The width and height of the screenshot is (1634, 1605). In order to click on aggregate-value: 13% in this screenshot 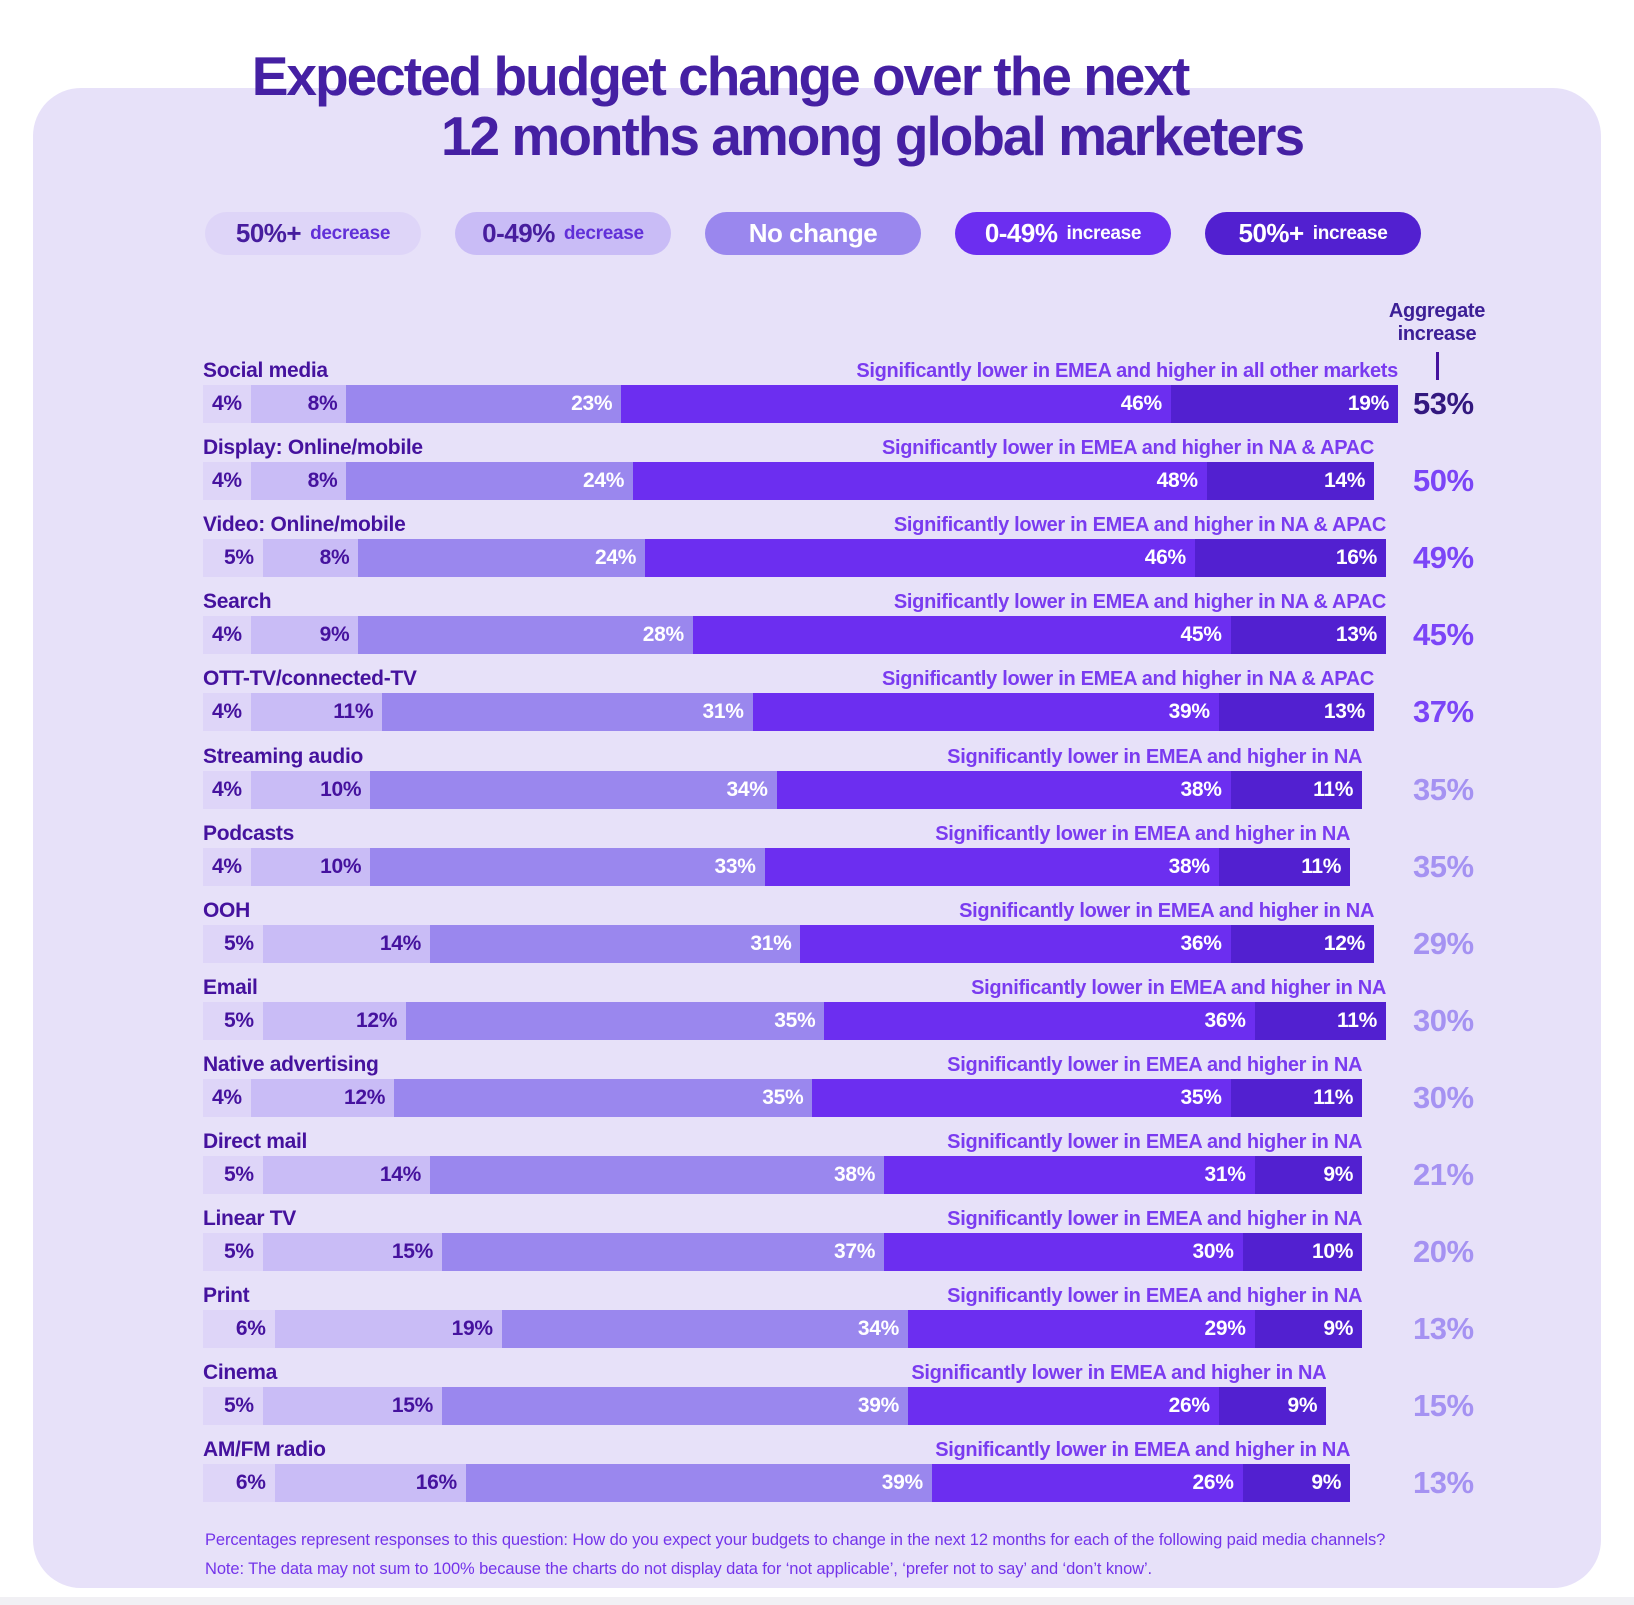, I will do `click(1443, 1329)`.